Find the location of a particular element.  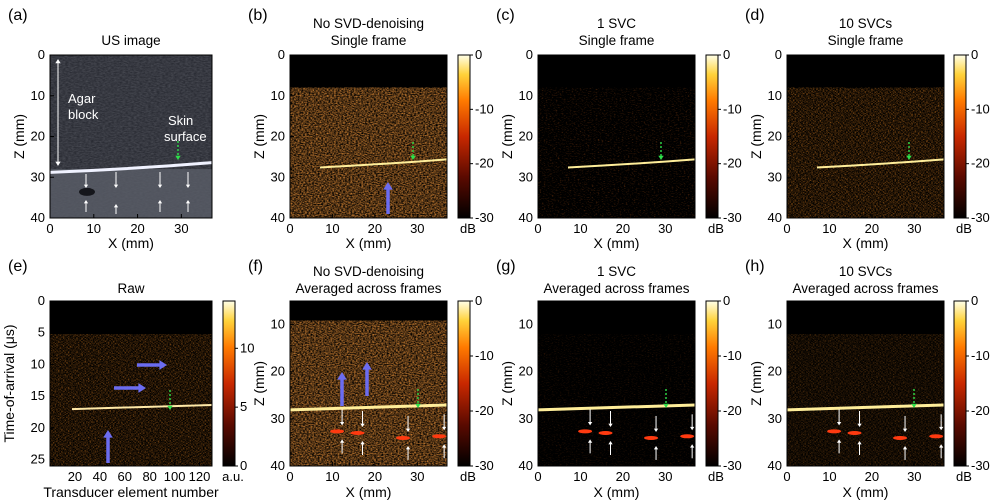

x-tick-label: 80 is located at coordinates (149, 476).